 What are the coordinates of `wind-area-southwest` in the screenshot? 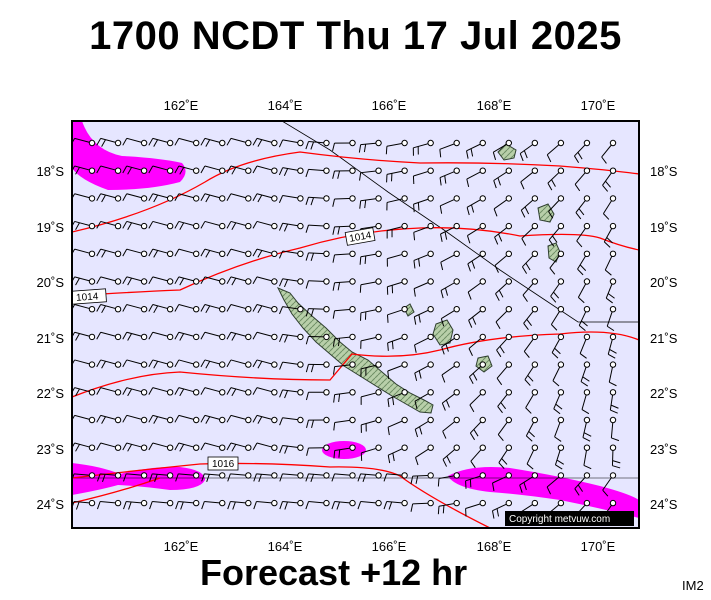 It's located at (138, 479).